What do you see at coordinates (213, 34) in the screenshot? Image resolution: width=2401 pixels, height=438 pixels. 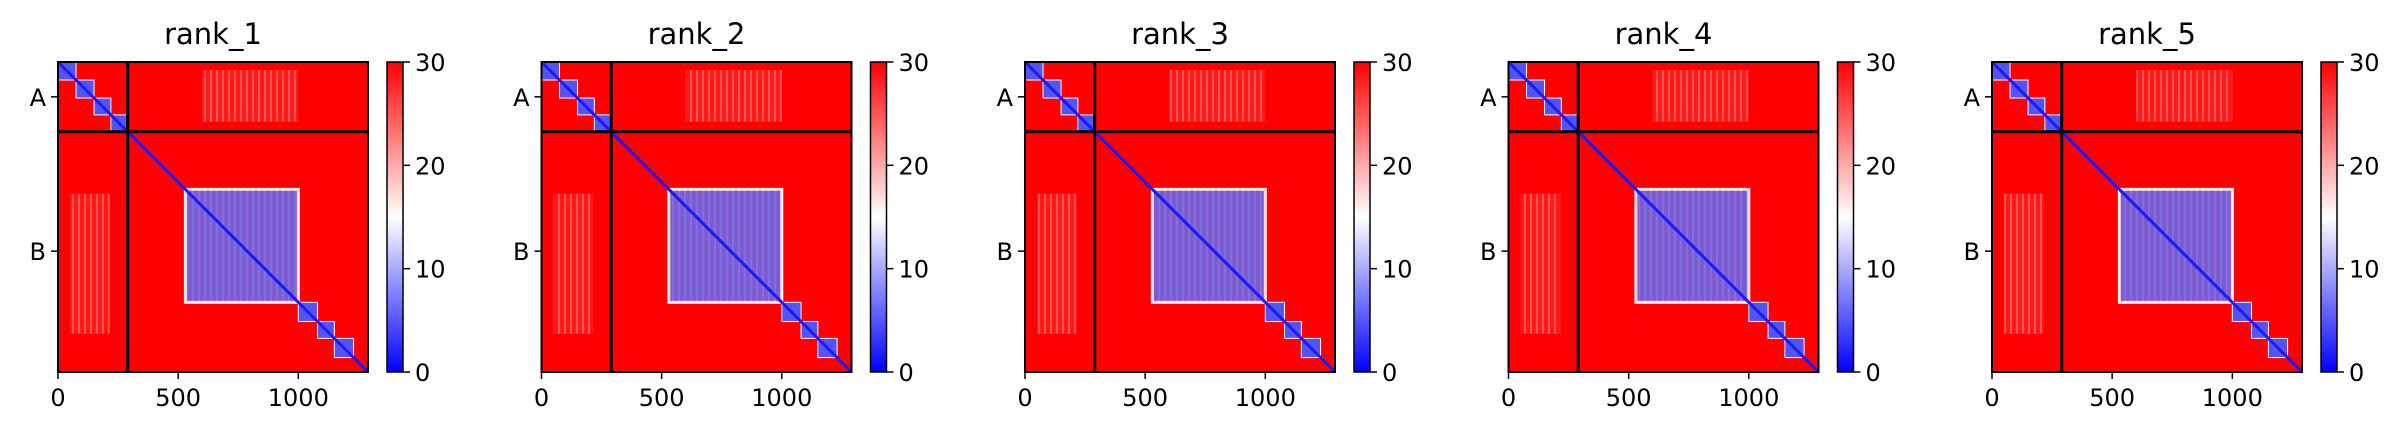 I see `panel-title: rank_1` at bounding box center [213, 34].